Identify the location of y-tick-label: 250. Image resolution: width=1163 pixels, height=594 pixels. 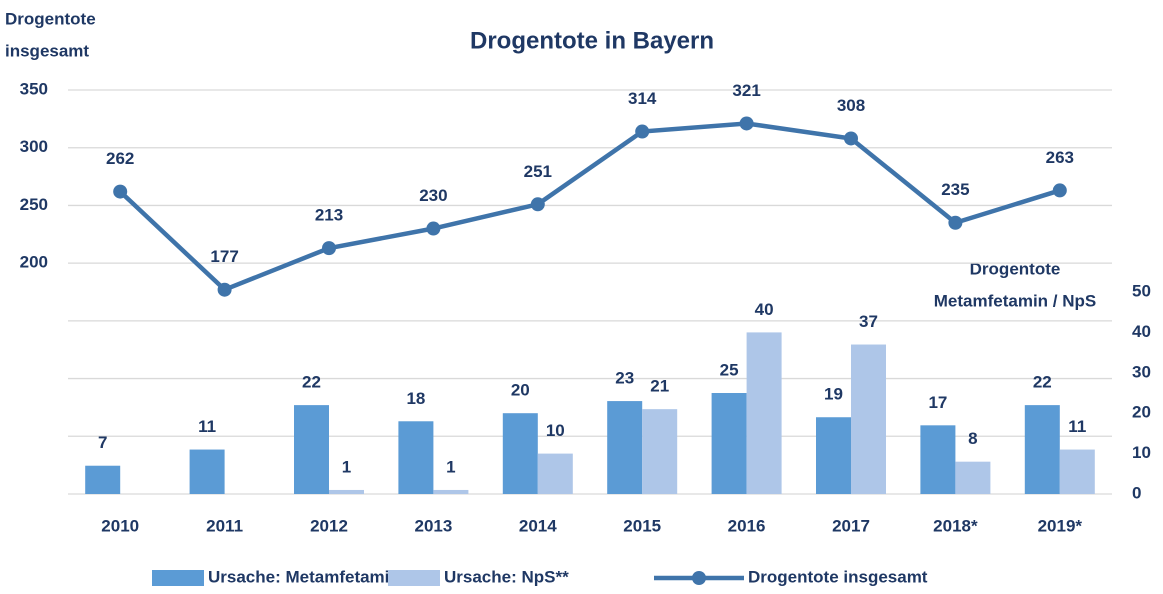
(34, 204).